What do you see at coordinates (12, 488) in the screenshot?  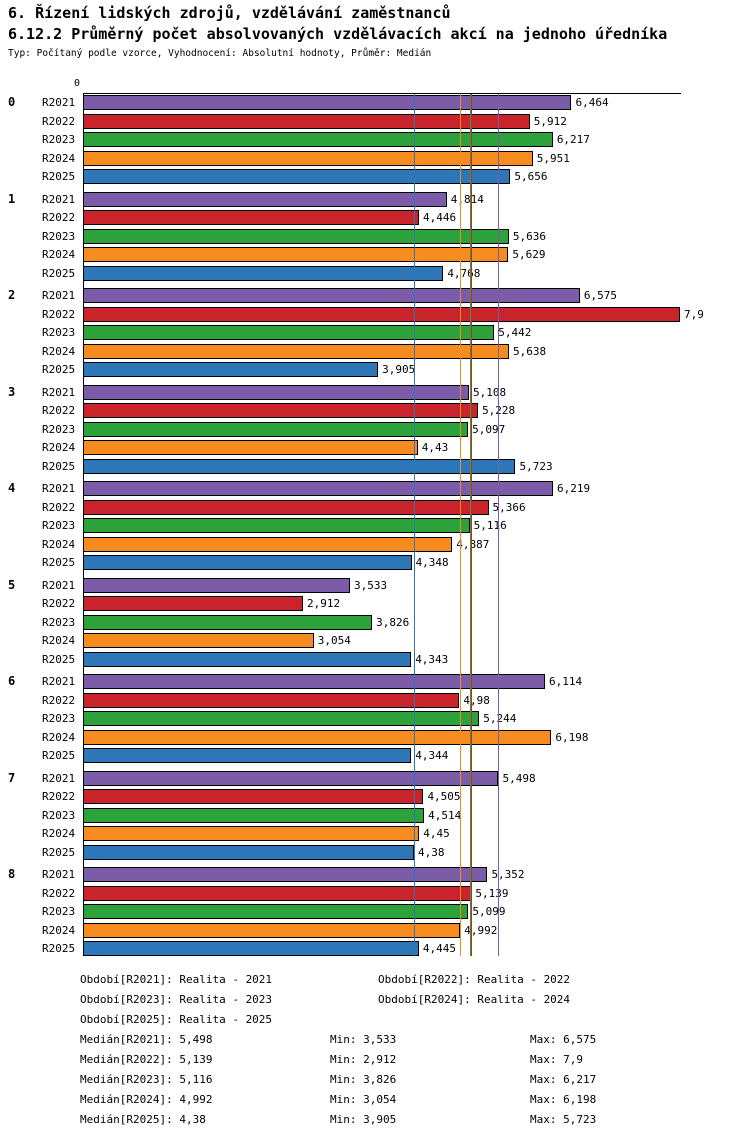 I see `group-label: 4` at bounding box center [12, 488].